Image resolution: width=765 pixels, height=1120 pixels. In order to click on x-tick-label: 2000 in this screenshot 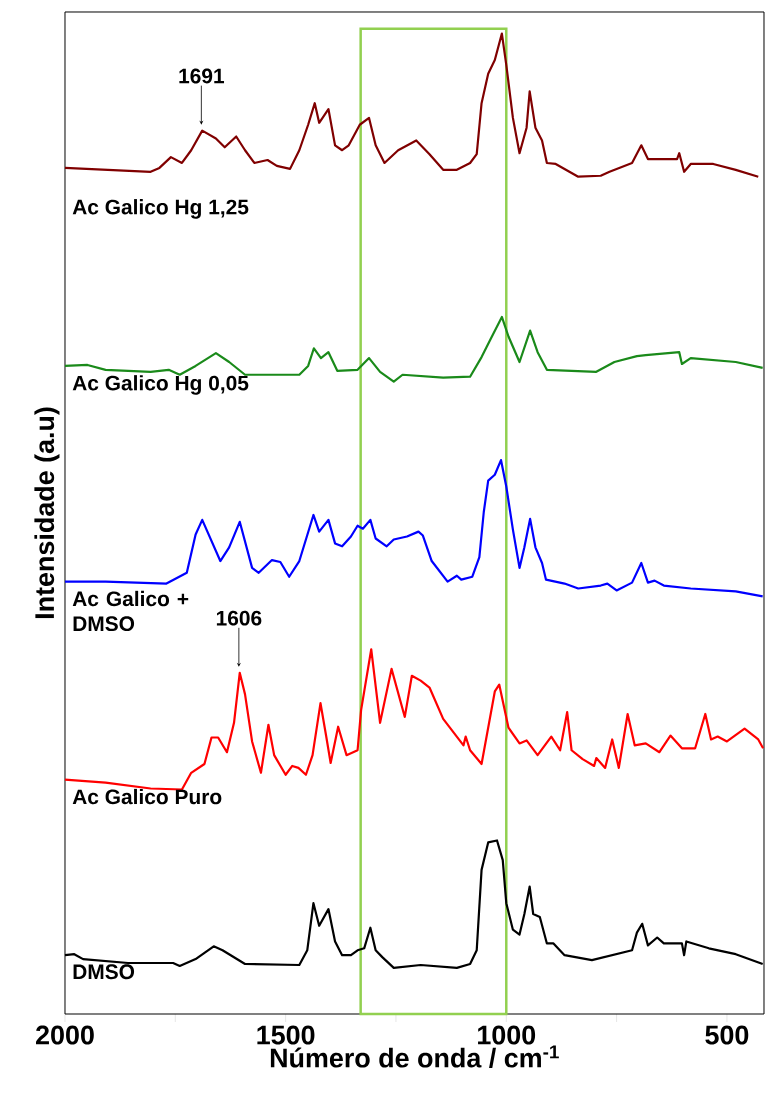, I will do `click(65, 1035)`.